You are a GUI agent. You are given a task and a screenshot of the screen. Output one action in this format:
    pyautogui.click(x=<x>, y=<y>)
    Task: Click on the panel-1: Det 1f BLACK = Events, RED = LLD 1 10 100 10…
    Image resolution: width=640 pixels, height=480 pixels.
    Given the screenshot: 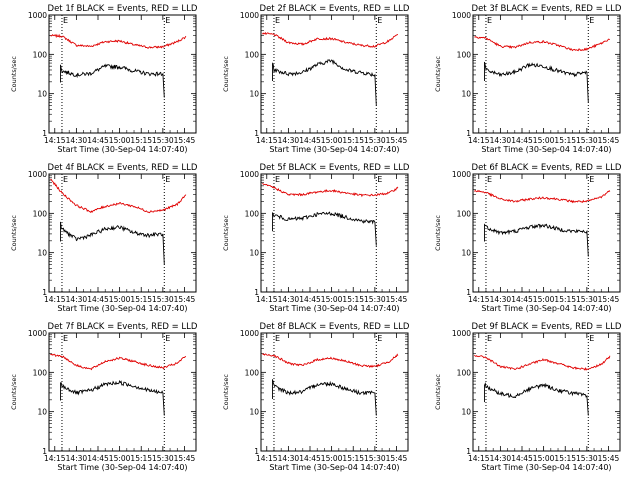 What is the action you would take?
    pyautogui.click(x=104, y=79)
    